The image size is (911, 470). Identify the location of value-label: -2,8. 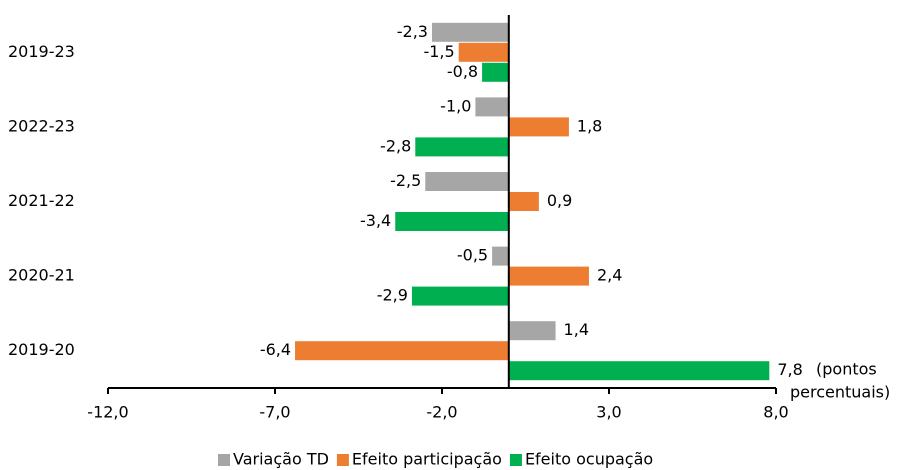
(395, 145).